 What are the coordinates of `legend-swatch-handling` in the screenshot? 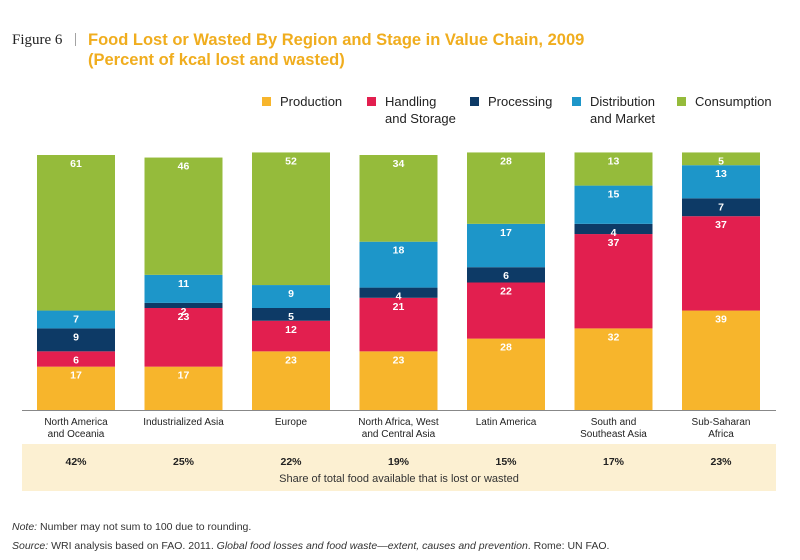 It's located at (371, 101).